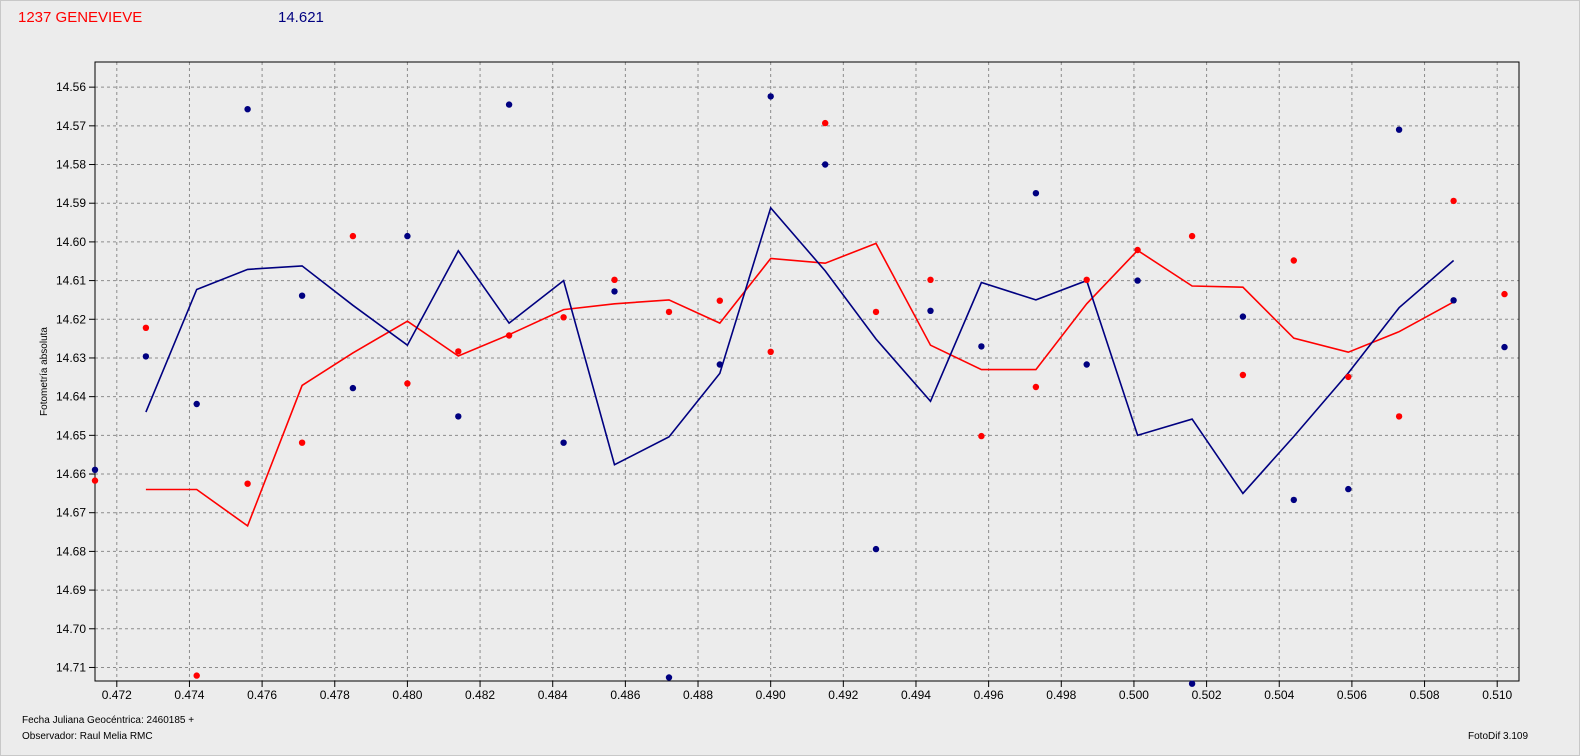 The height and width of the screenshot is (756, 1580). I want to click on y-tick-label: 14.64, so click(71, 397).